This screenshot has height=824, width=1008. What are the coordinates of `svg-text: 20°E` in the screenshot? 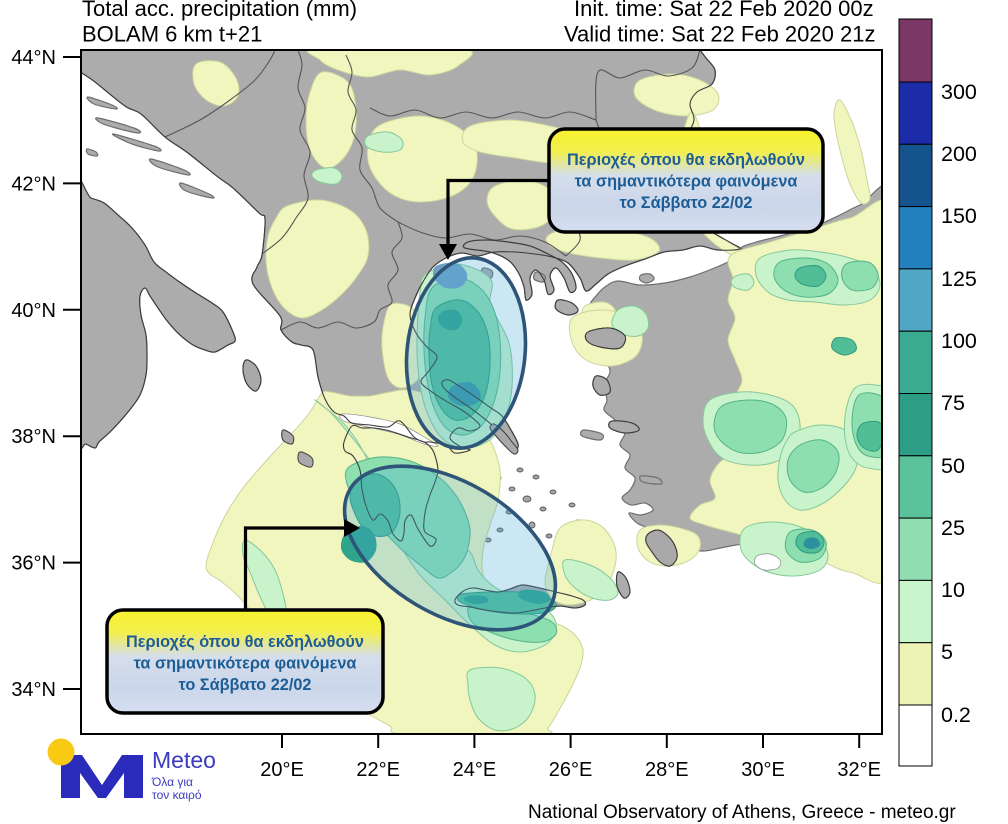 It's located at (282, 770).